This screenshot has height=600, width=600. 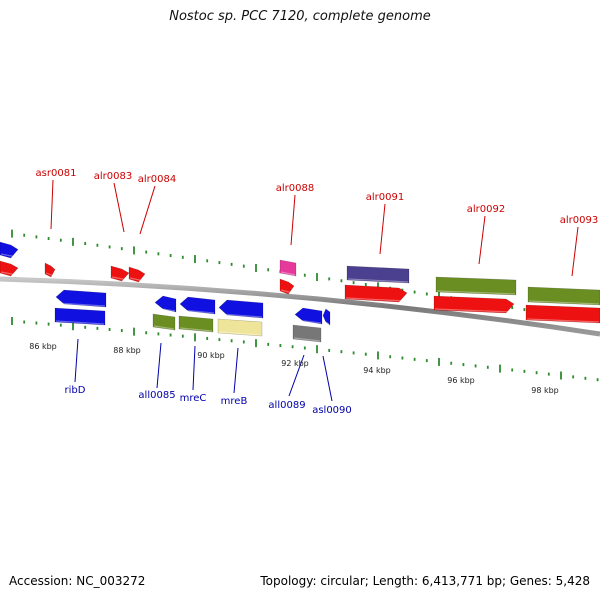 What do you see at coordinates (300, 306) in the screenshot?
I see `genome-backbone` at bounding box center [300, 306].